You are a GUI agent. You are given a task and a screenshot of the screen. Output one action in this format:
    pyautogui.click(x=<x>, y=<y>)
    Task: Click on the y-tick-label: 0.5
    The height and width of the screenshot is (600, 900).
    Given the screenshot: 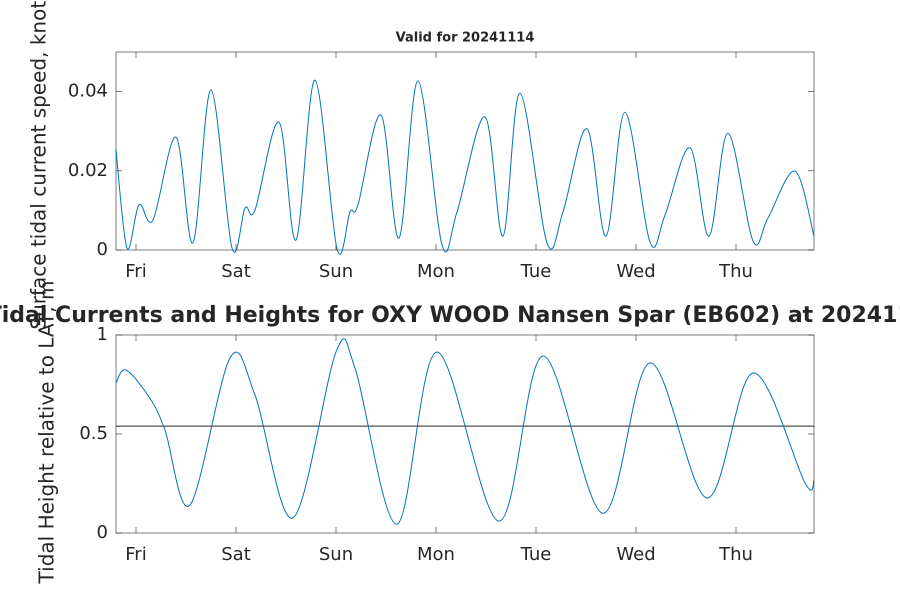 What is the action you would take?
    pyautogui.click(x=93, y=433)
    